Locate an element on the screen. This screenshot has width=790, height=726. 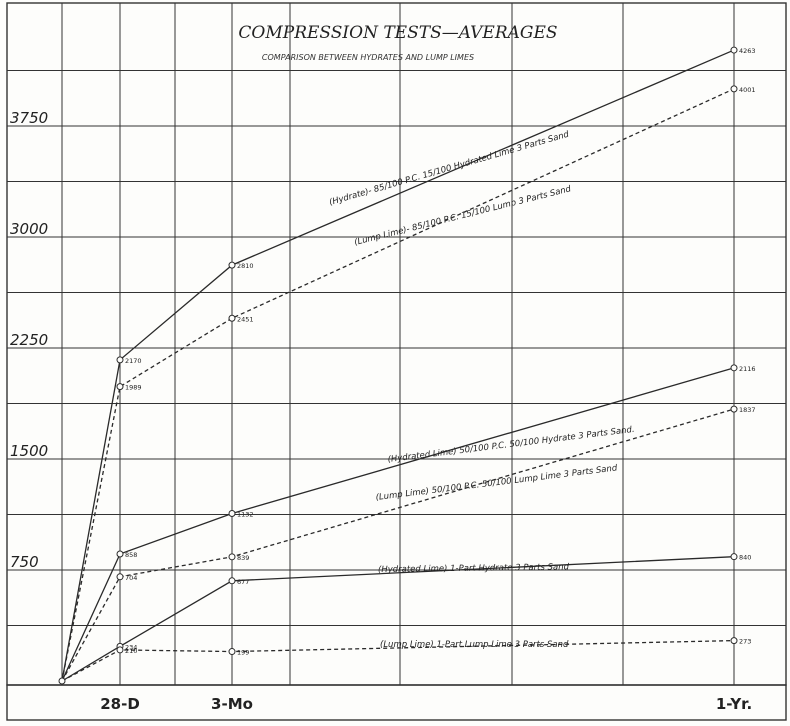
data-label: 4001 is located at coordinates (747, 90).